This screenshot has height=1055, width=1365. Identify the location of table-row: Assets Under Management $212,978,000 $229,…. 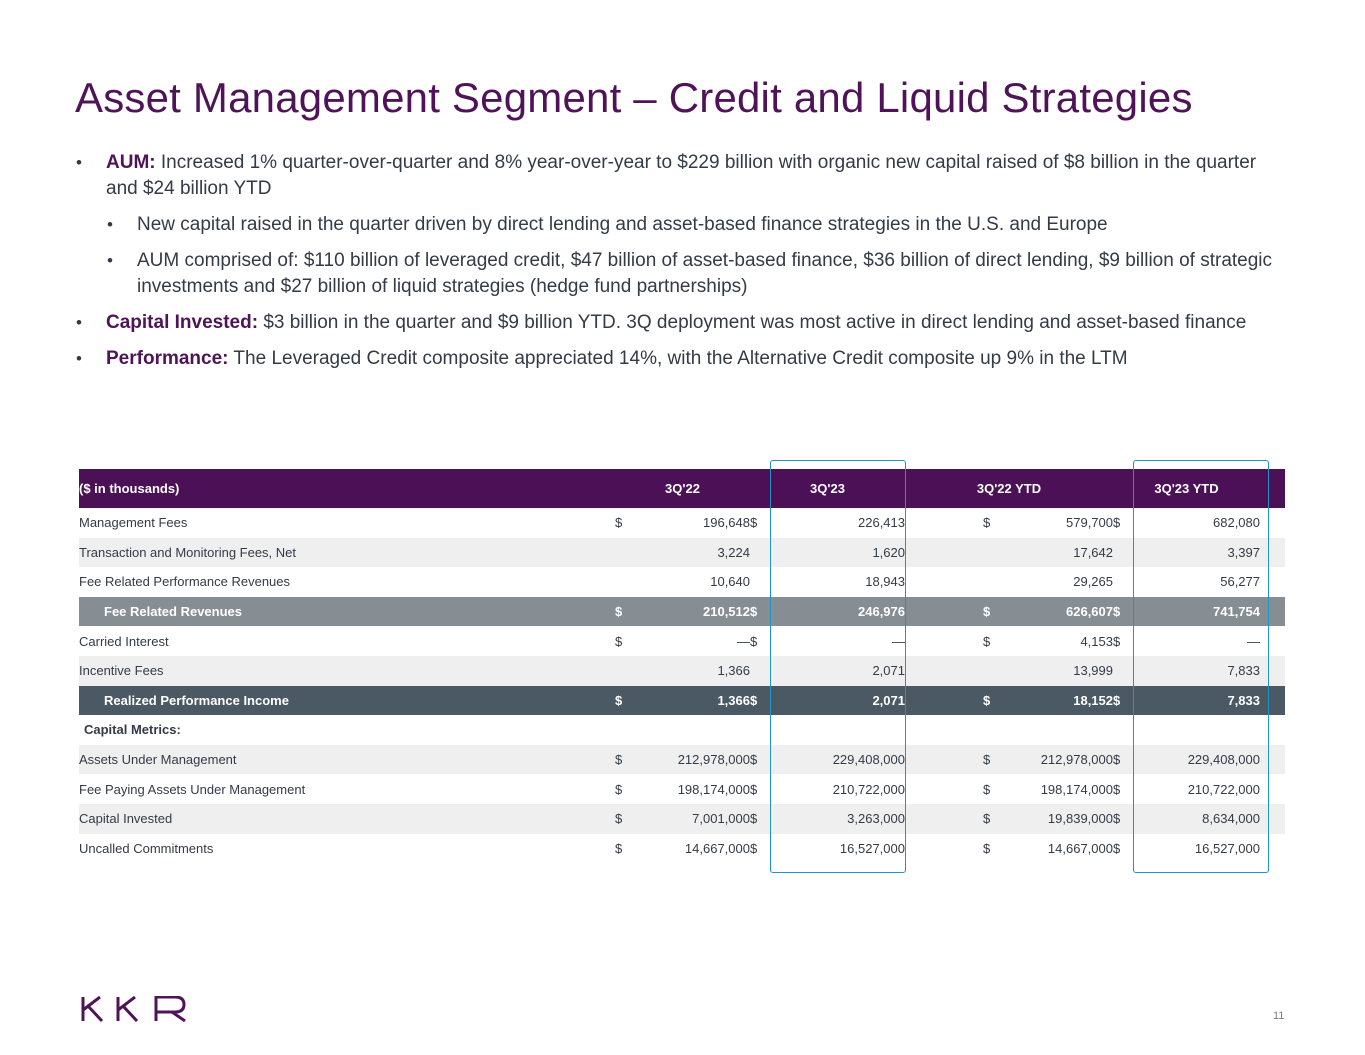
(682, 759).